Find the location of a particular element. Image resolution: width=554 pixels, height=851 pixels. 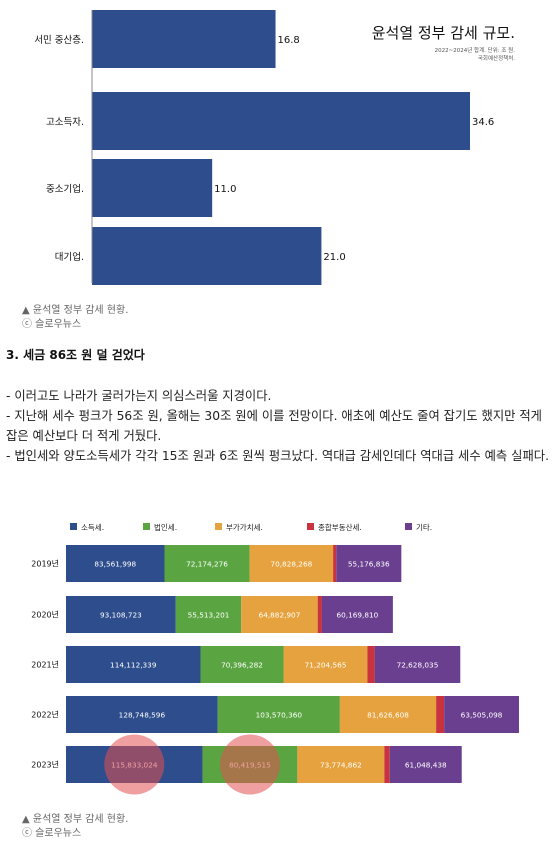

chart1-title: 윤석열 정부 감세 규모. is located at coordinates (443, 33).